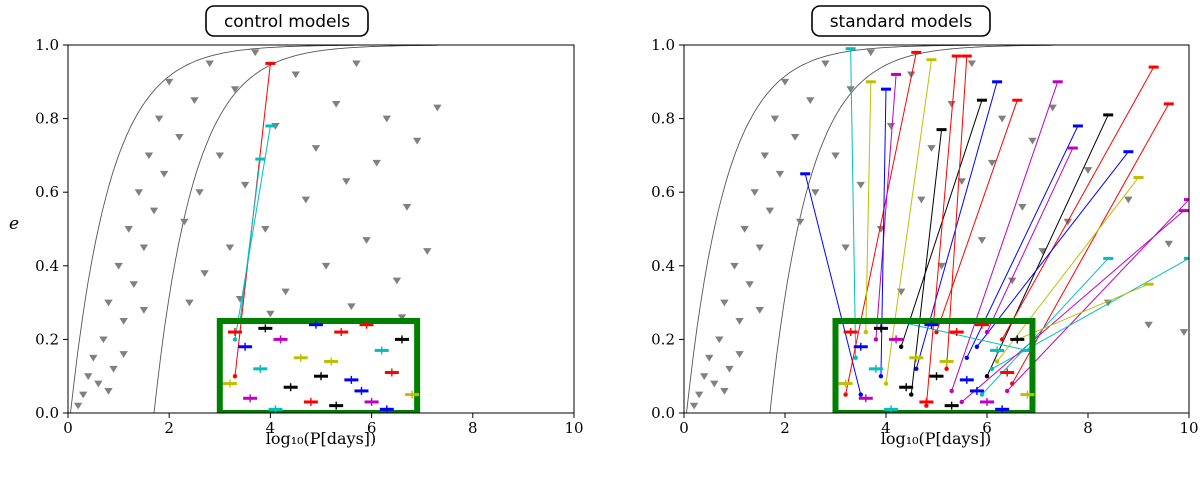 The height and width of the screenshot is (478, 1200). Describe the element at coordinates (47, 45) in the screenshot. I see `y-tick-label: 1.0` at that location.